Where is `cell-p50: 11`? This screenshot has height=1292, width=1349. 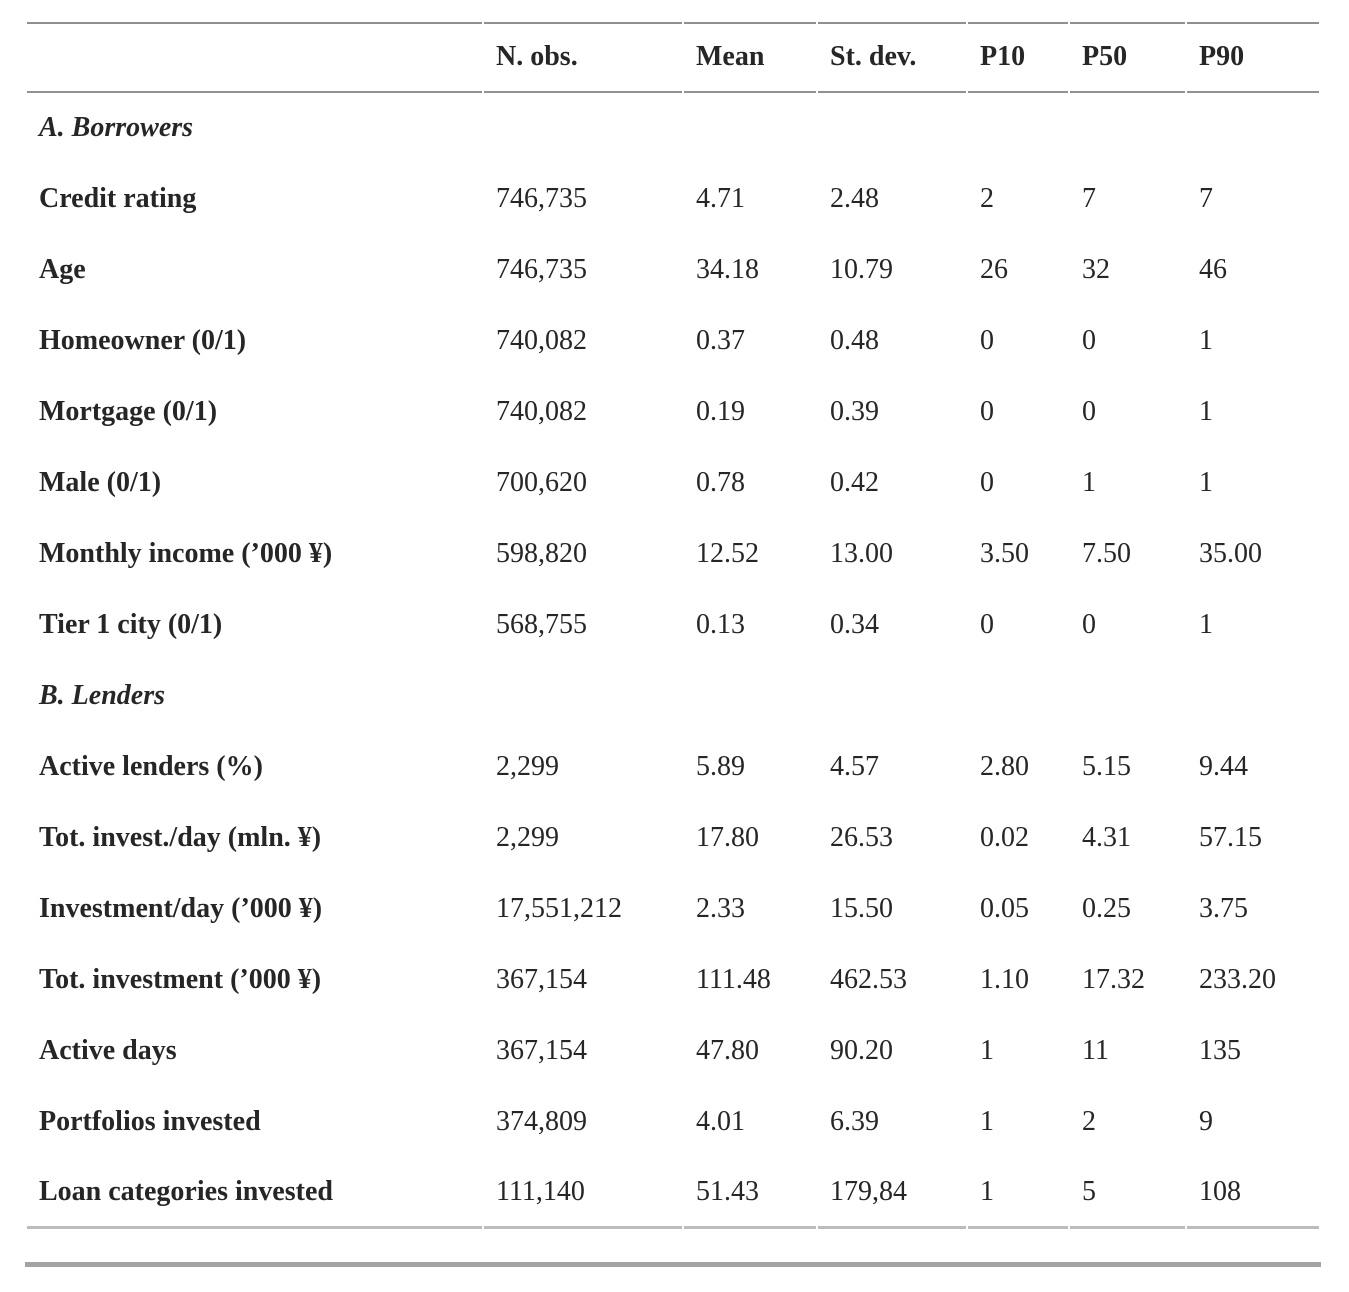 cell-p50: 11 is located at coordinates (1095, 1051).